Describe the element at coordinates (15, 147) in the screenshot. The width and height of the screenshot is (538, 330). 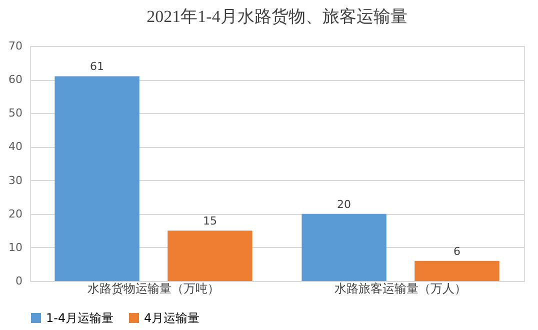
I see `y-tick-label: 40` at that location.